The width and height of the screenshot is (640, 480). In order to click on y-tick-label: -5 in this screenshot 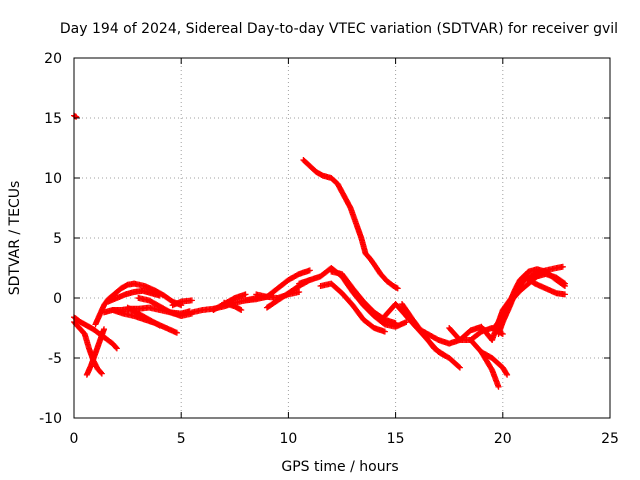, I will do `click(55, 359)`.